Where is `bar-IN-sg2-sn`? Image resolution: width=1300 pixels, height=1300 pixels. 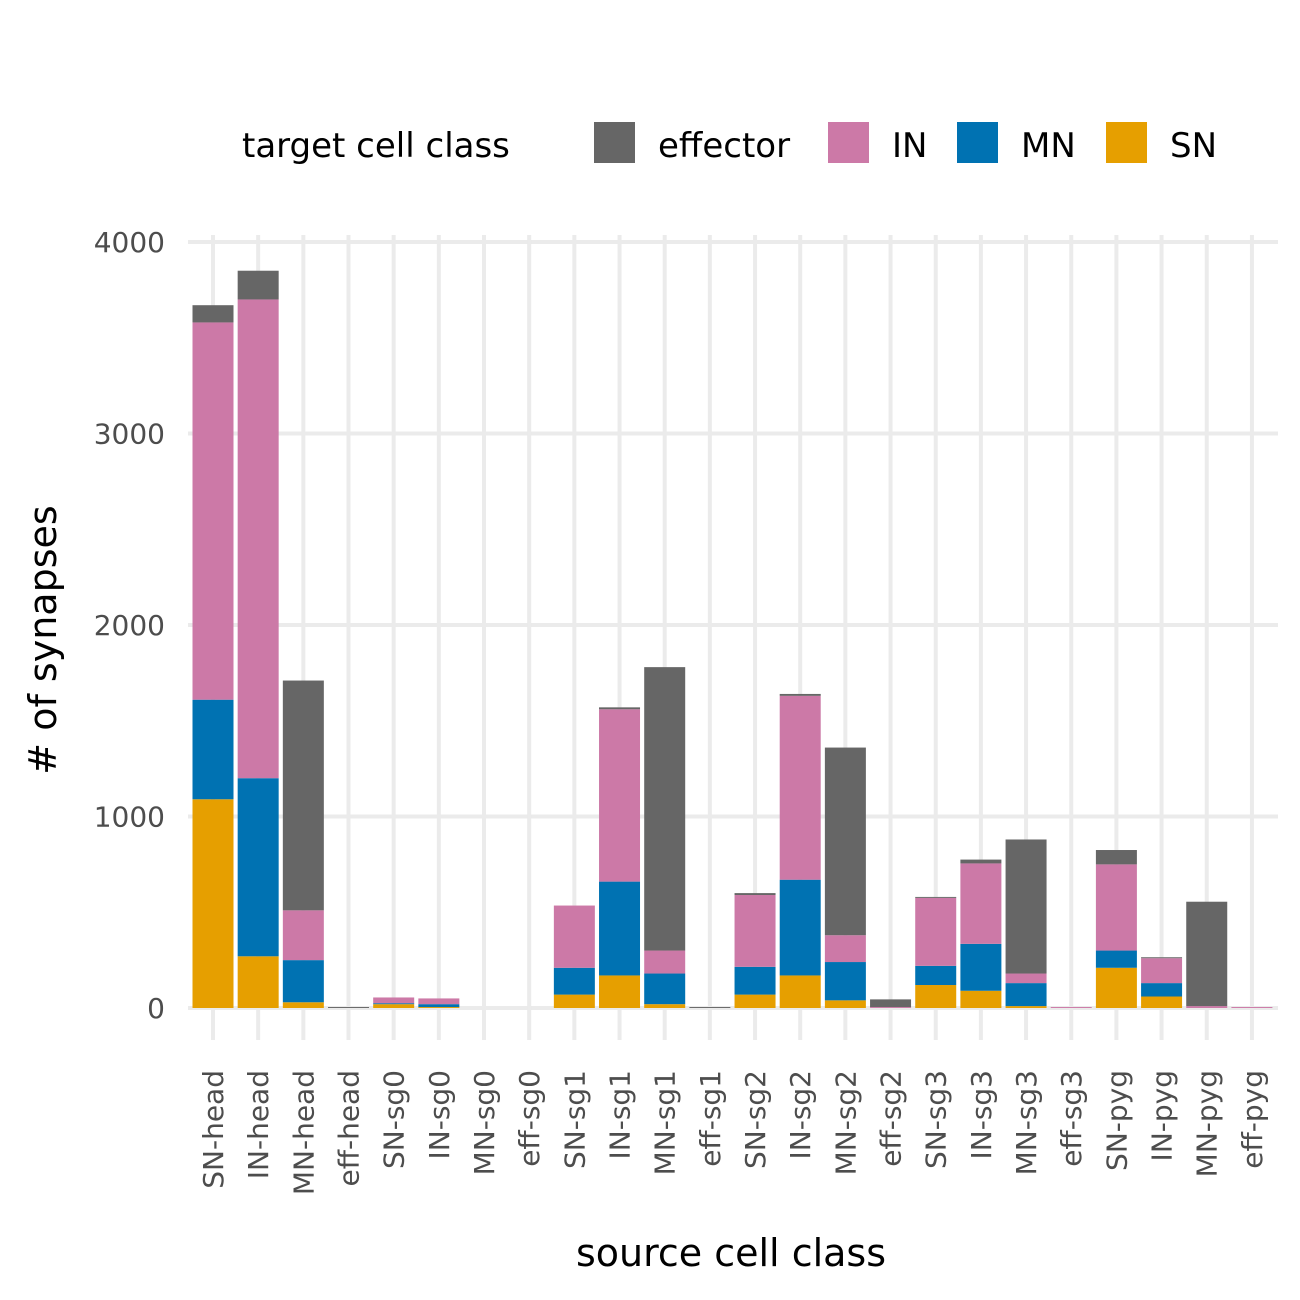 bar-IN-sg2-sn is located at coordinates (800, 991).